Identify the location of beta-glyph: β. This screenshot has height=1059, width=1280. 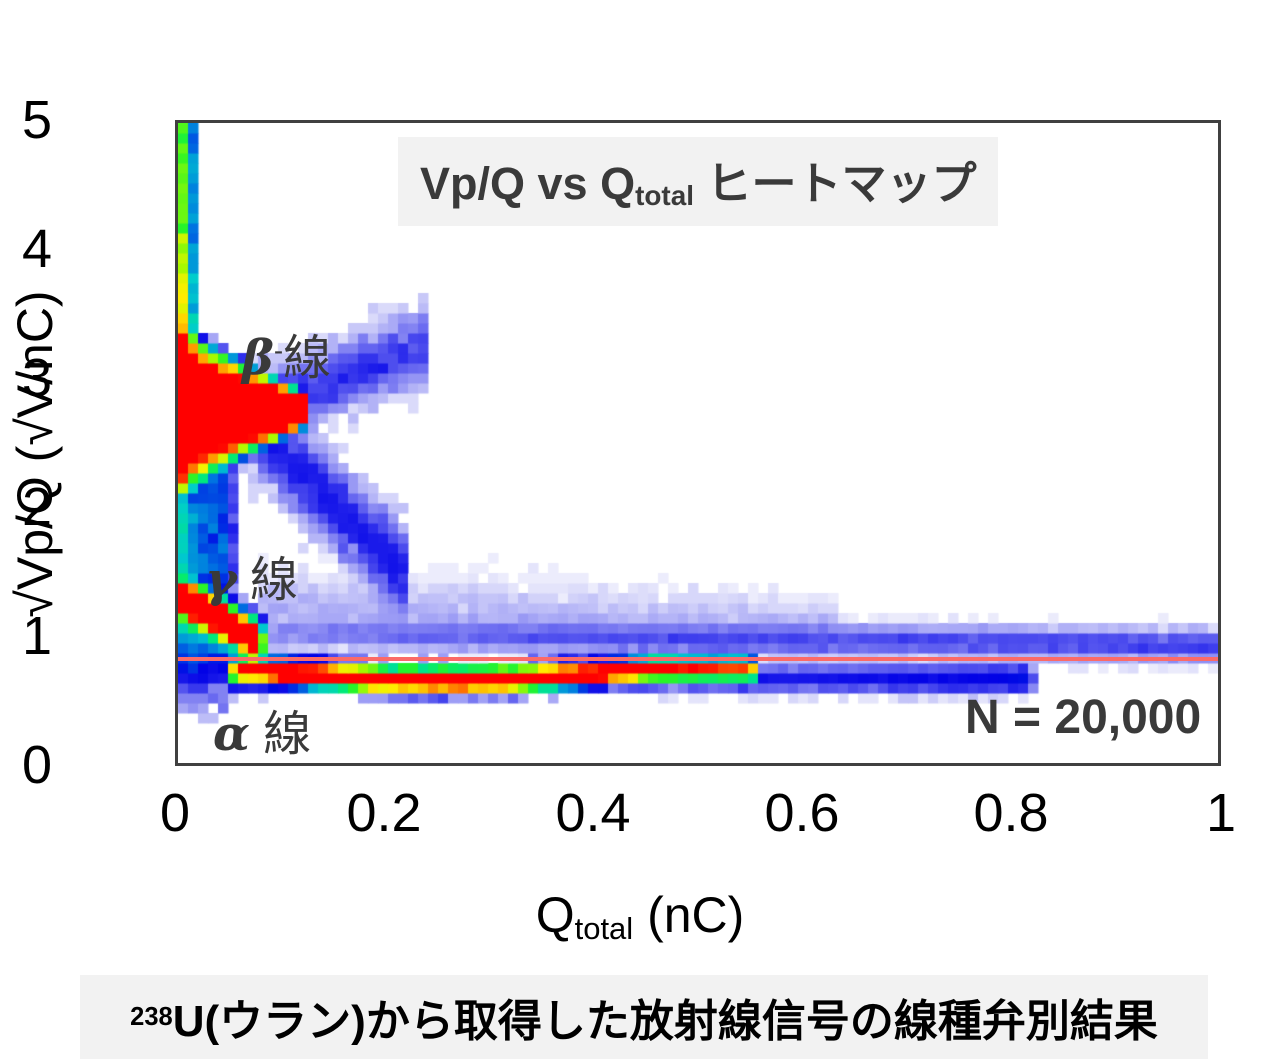
(258, 358).